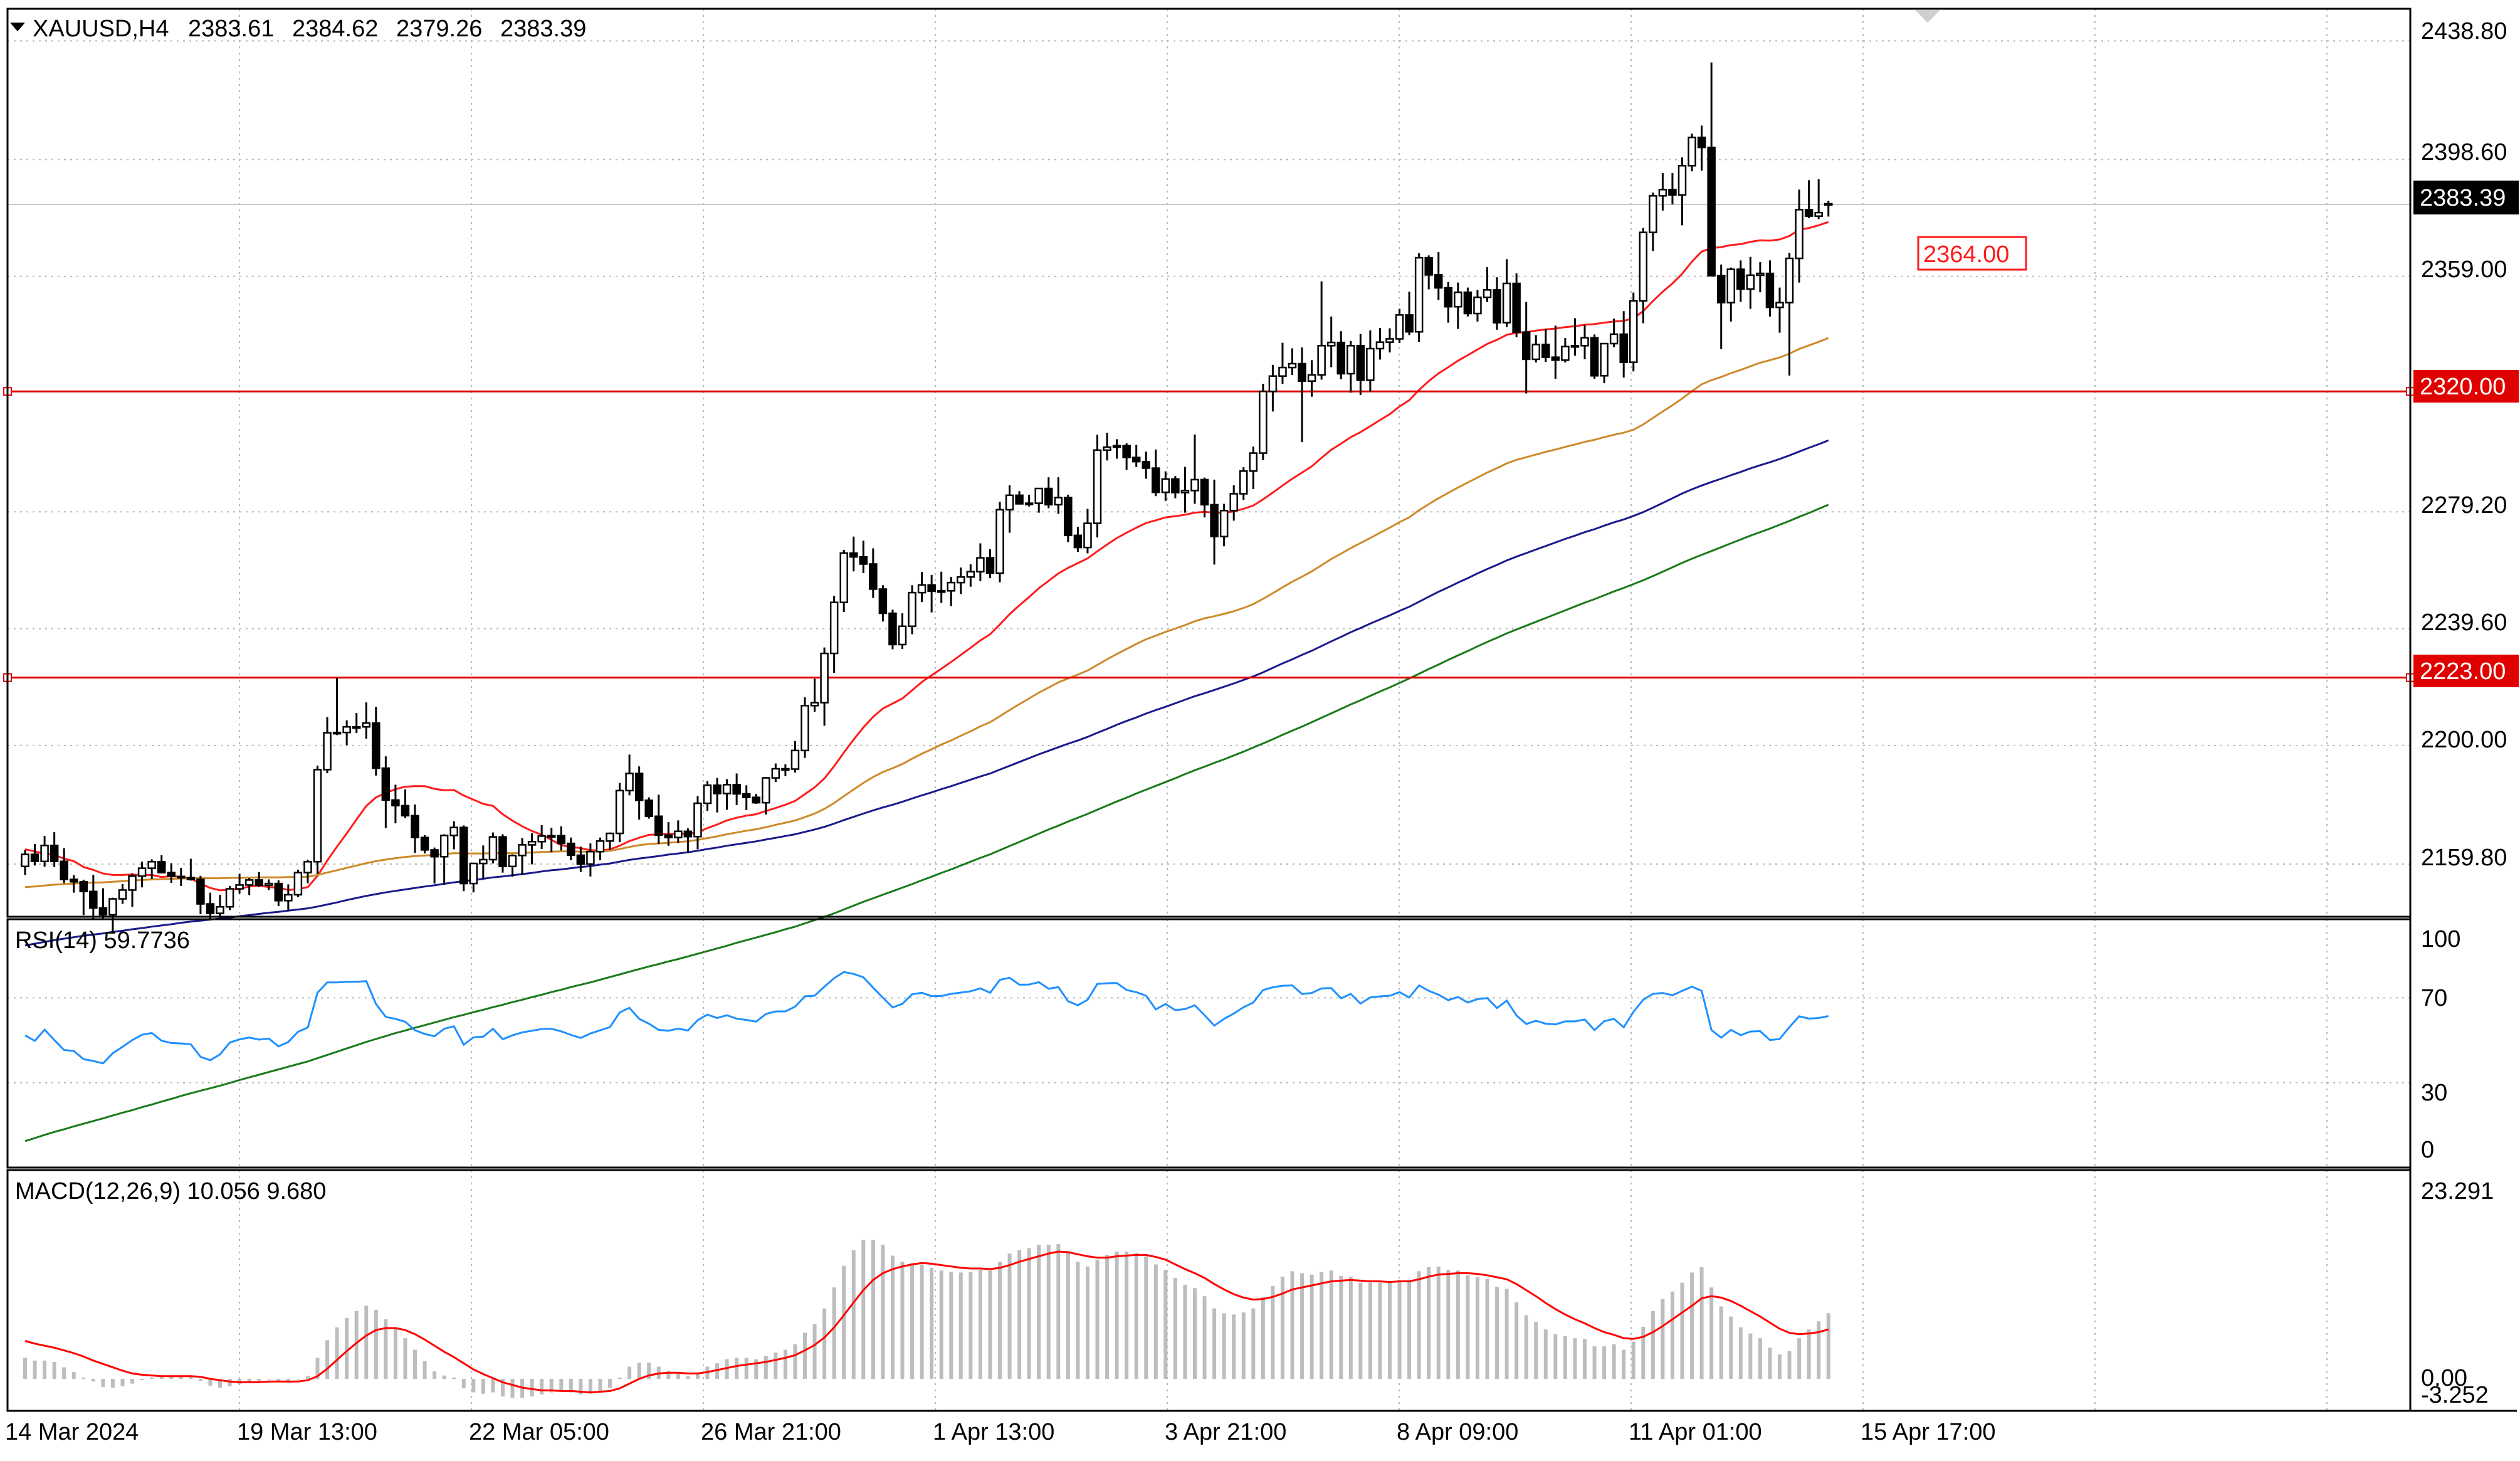  Describe the element at coordinates (2464, 622) in the screenshot. I see `price-tick: 2239.60` at that location.